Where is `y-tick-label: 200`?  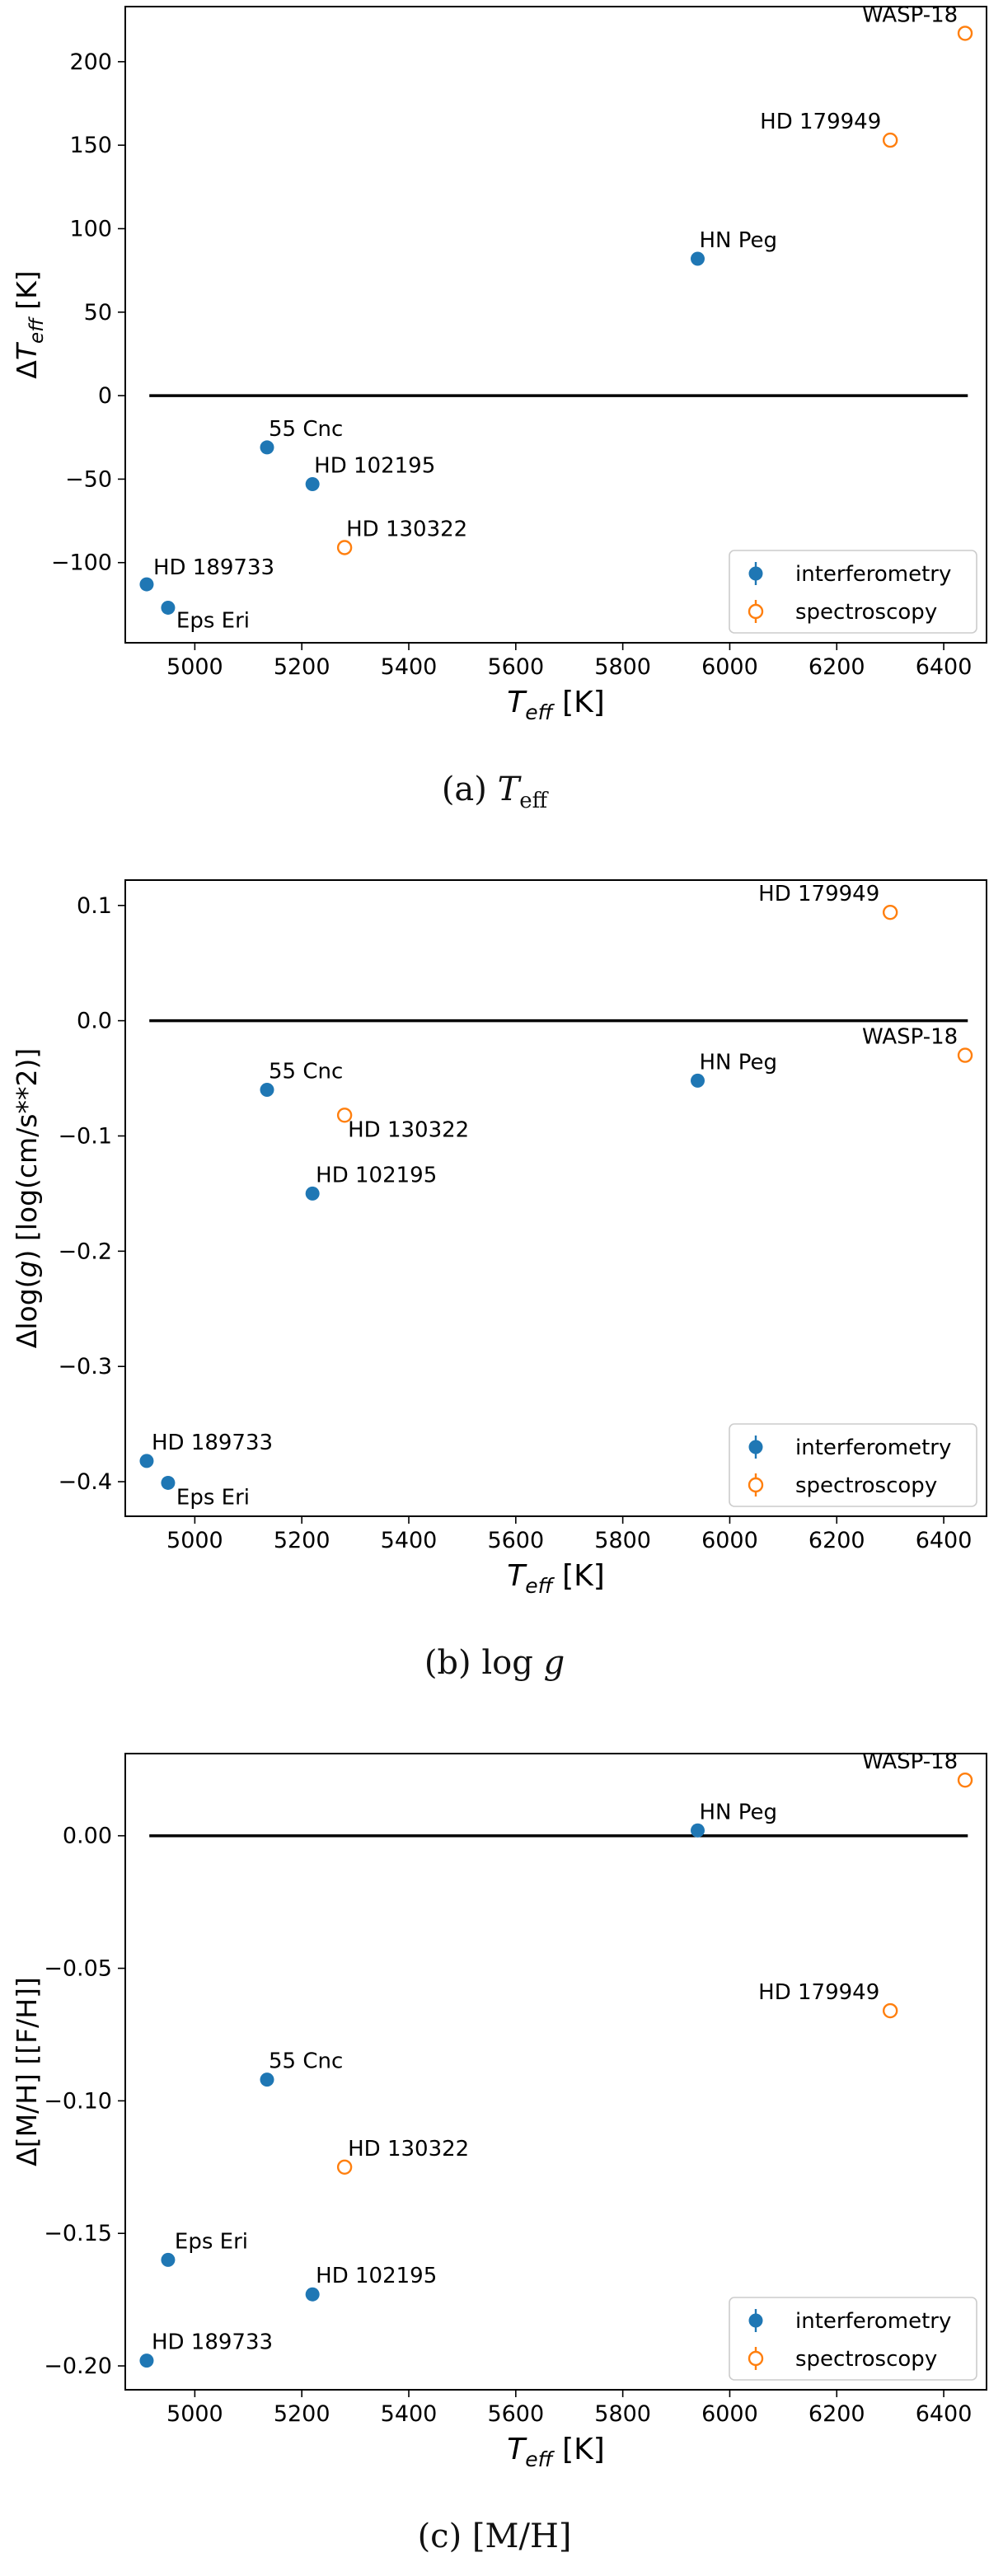
y-tick-label: 200 is located at coordinates (90, 62).